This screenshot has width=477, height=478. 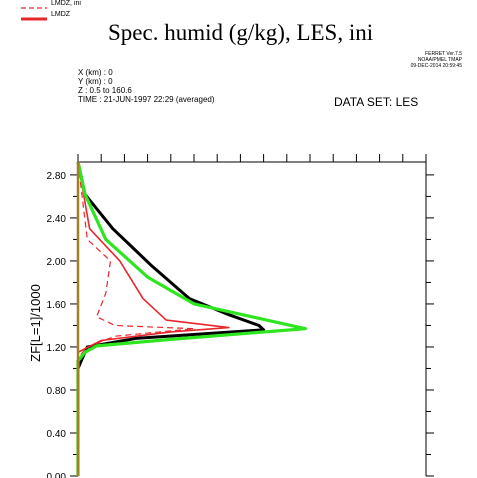 What do you see at coordinates (34, 14) in the screenshot?
I see `legend-swatches` at bounding box center [34, 14].